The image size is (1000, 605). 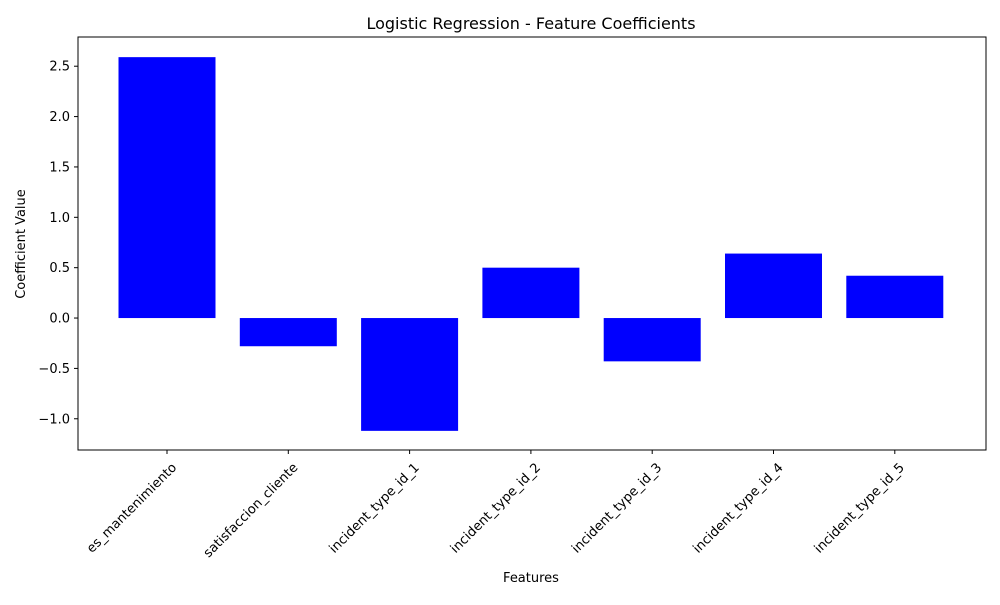 What do you see at coordinates (59, 268) in the screenshot?
I see `y-tick-label: 0.5` at bounding box center [59, 268].